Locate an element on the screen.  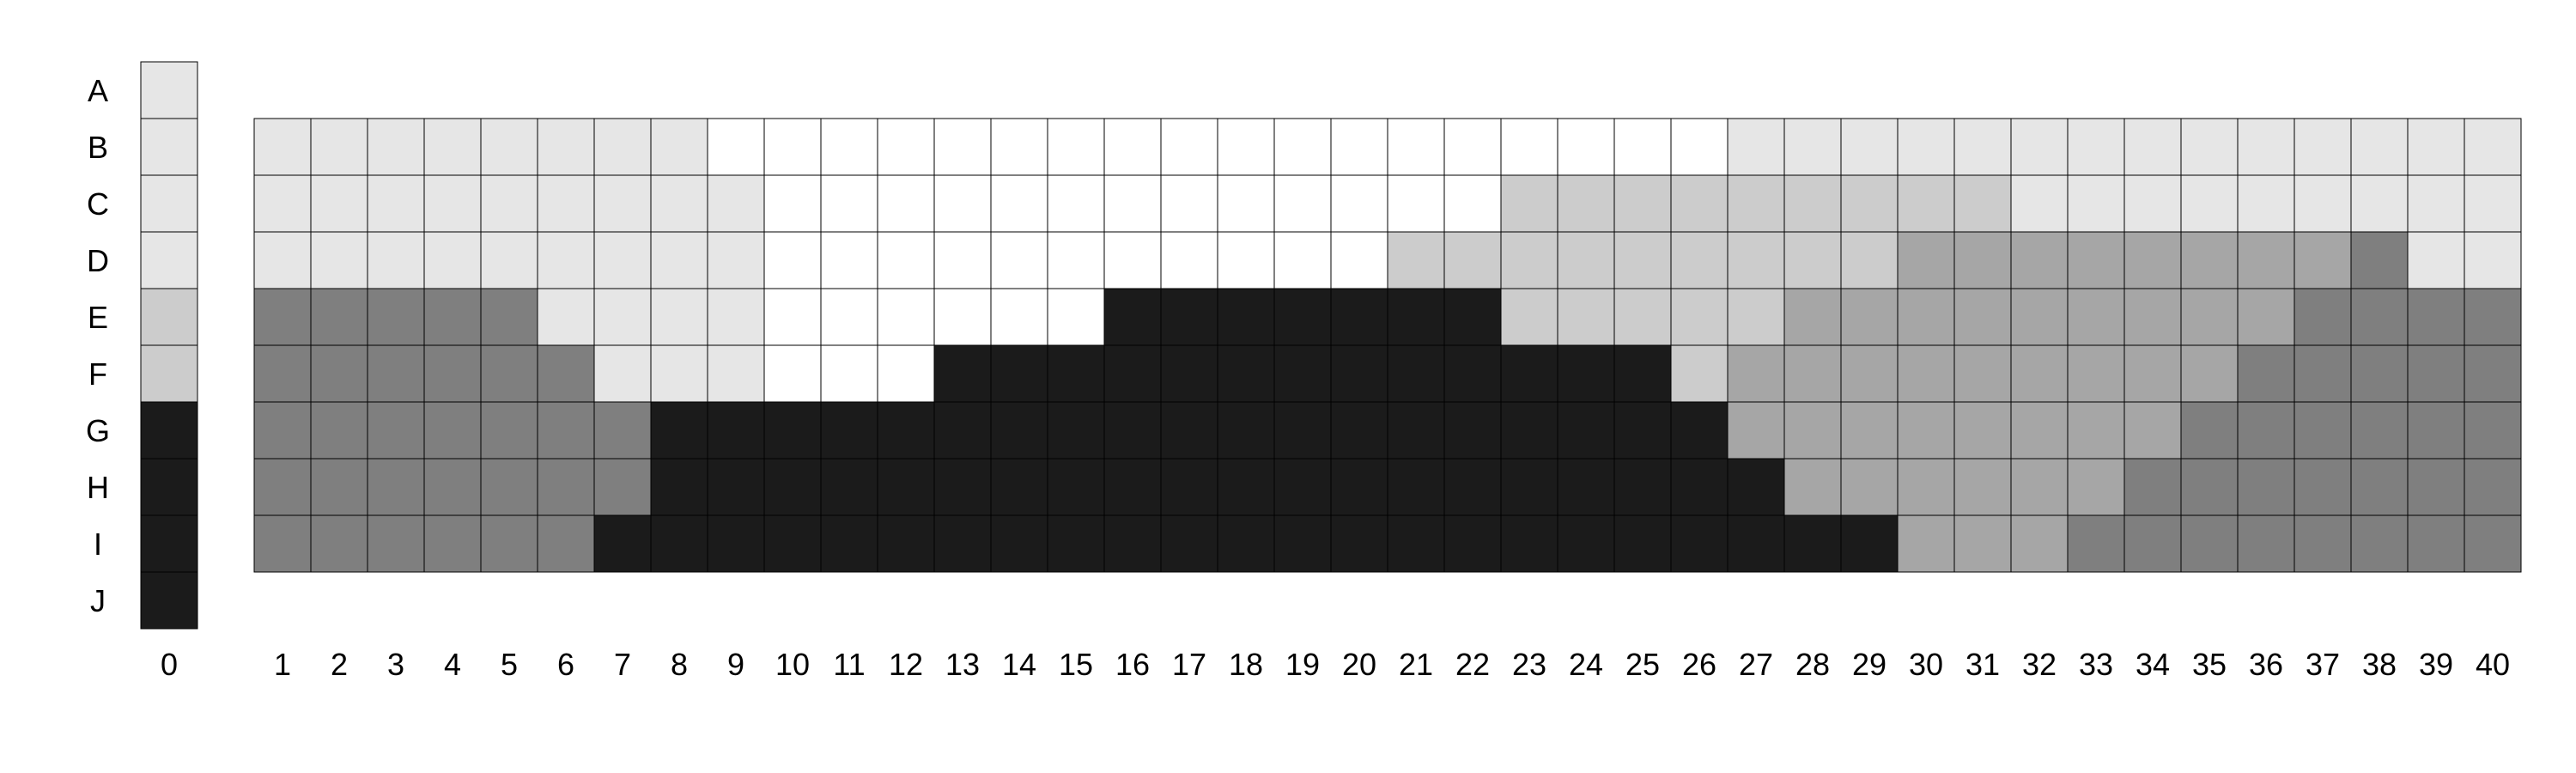
row-label-i: I is located at coordinates (98, 544).